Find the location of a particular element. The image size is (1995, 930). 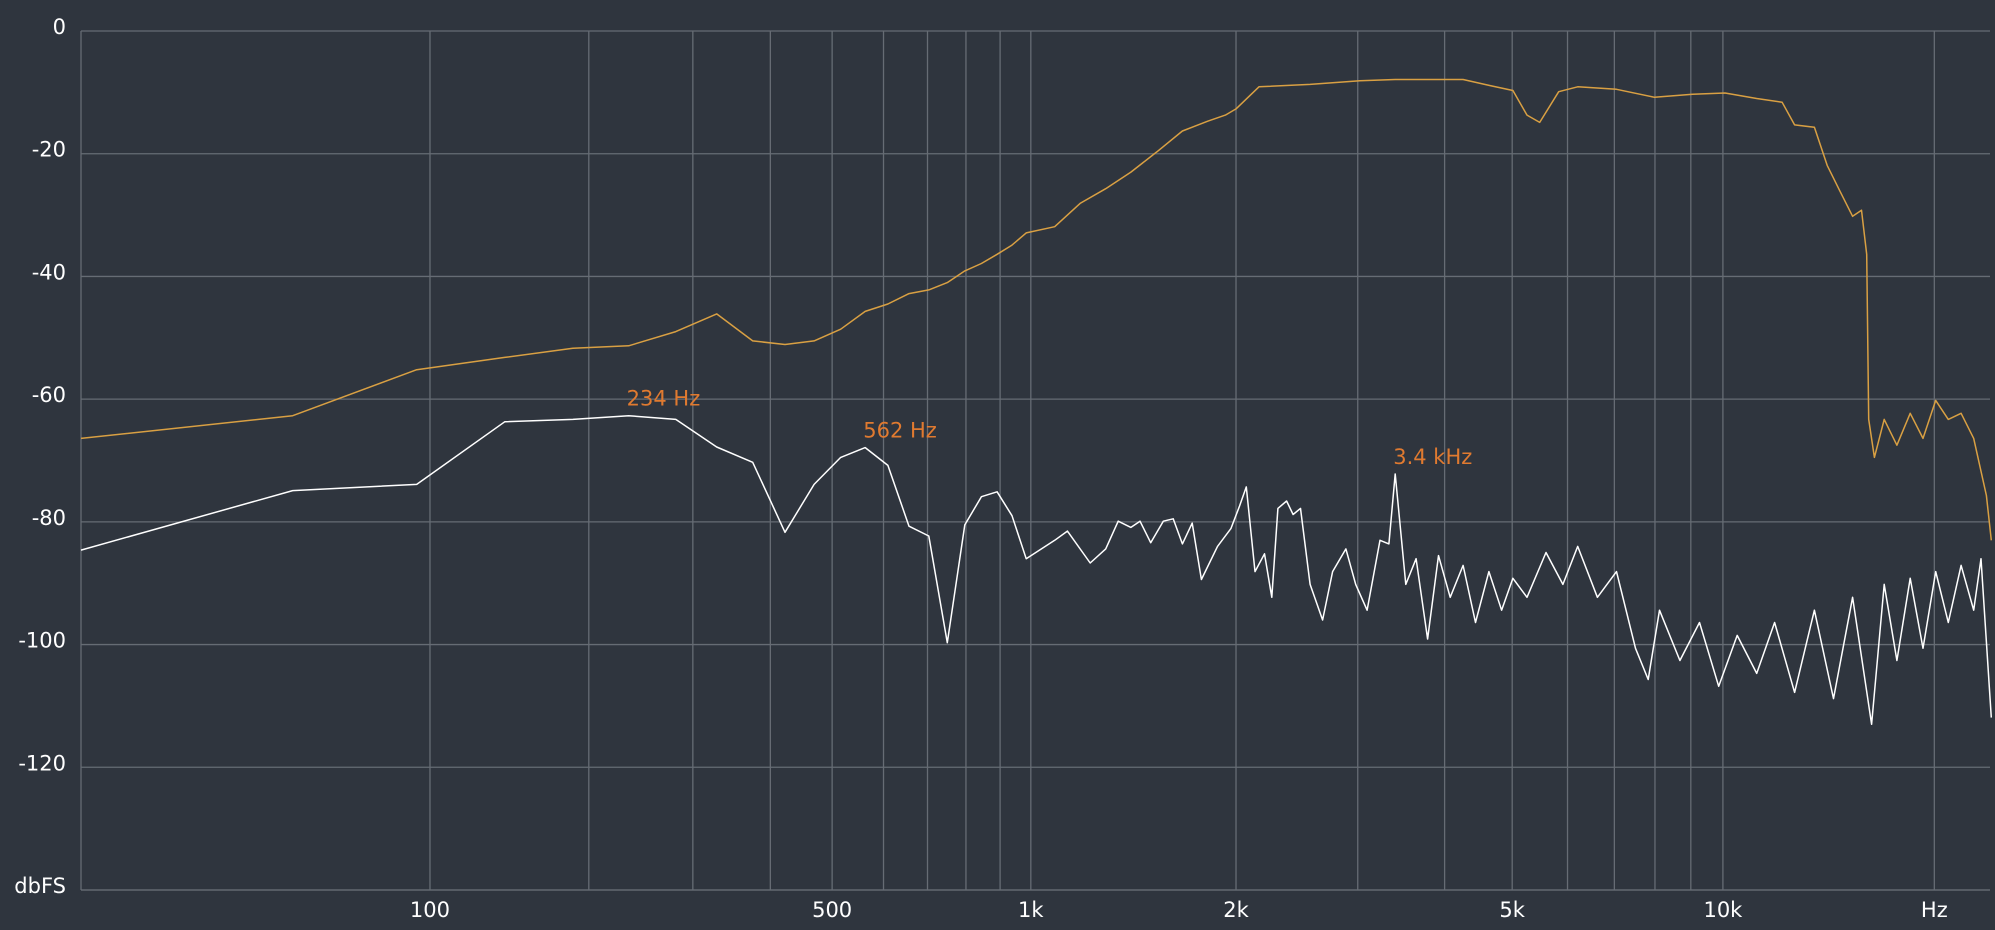

peak-annotation: 562 Hz is located at coordinates (900, 431).